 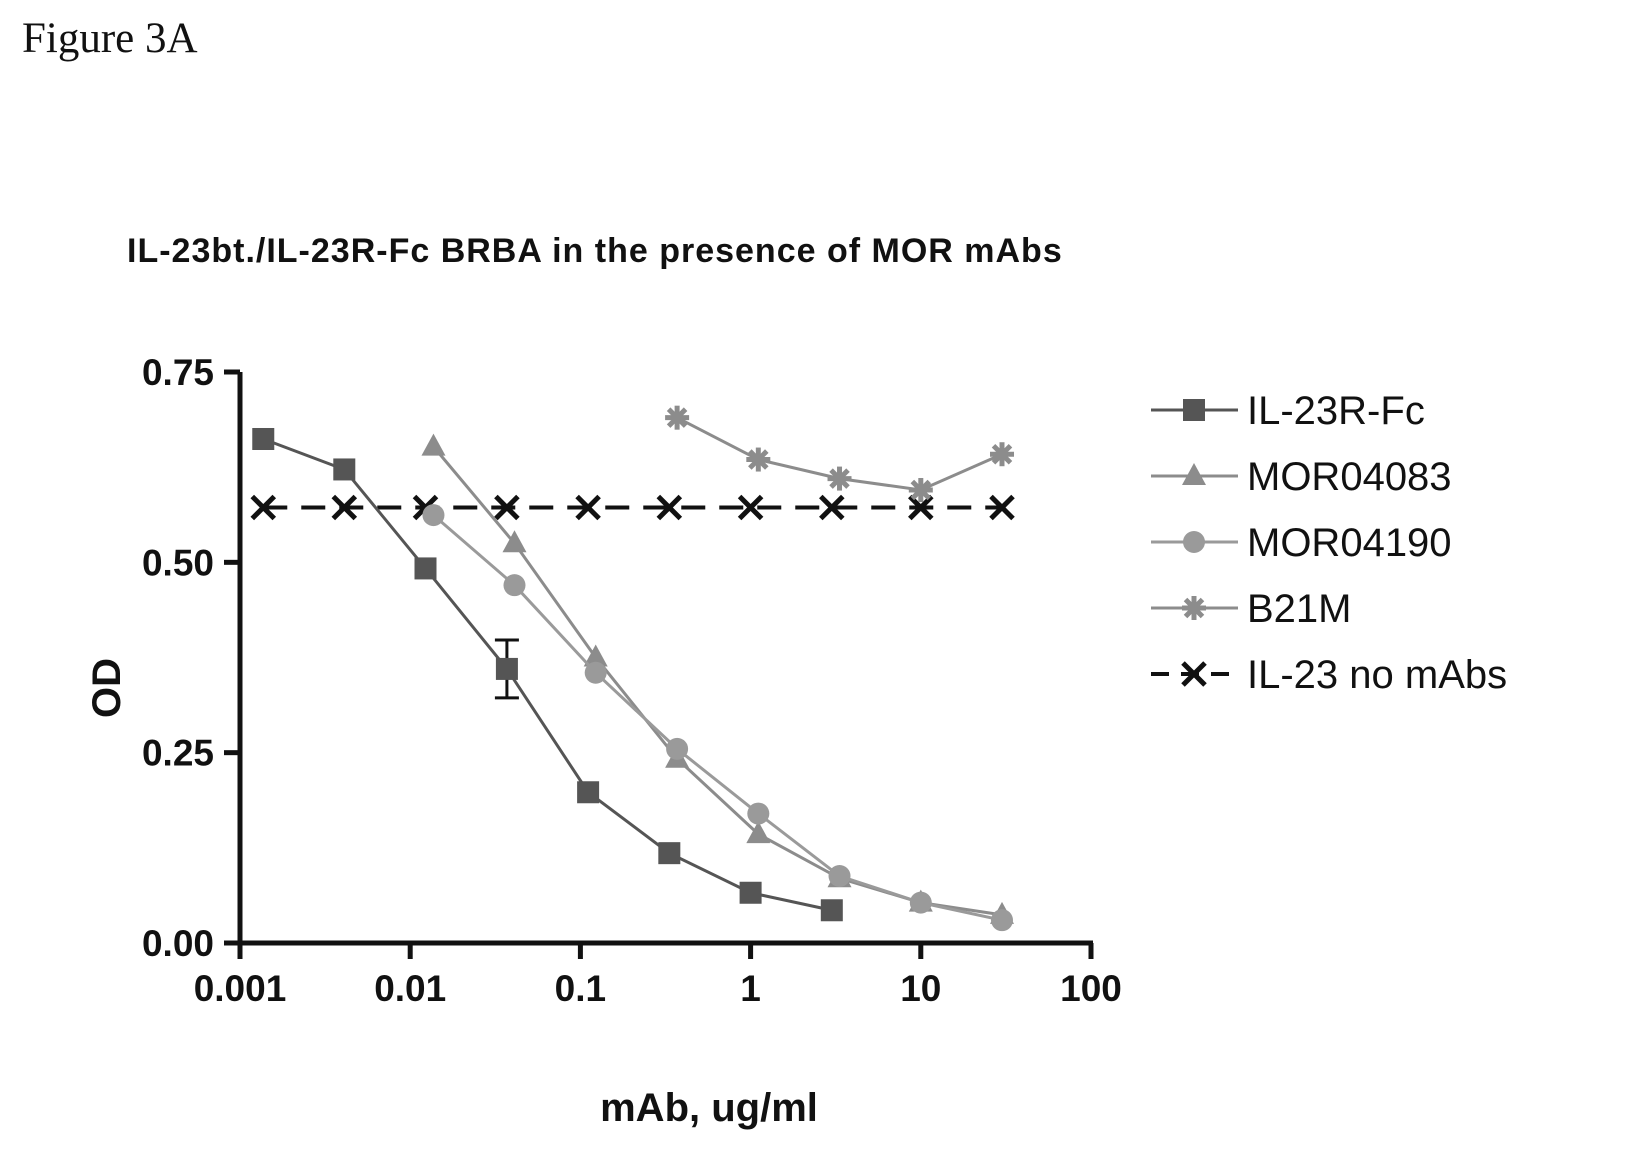 I want to click on series-b21m, so click(x=840, y=454).